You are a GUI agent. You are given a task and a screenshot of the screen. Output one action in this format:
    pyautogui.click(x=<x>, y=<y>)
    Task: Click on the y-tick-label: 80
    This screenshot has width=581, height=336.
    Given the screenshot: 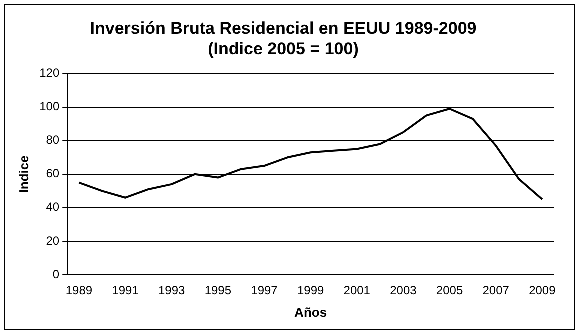 What is the action you would take?
    pyautogui.click(x=53, y=140)
    